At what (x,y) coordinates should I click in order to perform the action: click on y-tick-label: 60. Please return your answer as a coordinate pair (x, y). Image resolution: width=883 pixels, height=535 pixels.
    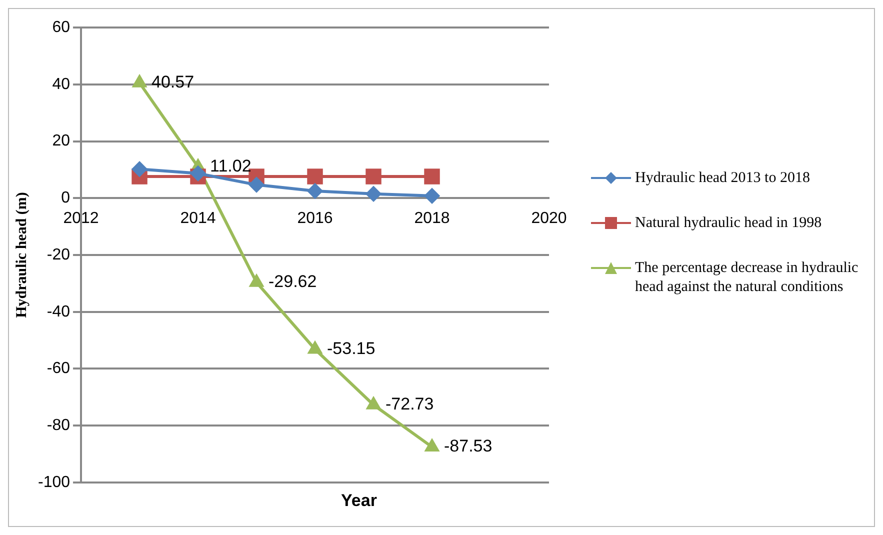
    Looking at the image, I should click on (61, 27).